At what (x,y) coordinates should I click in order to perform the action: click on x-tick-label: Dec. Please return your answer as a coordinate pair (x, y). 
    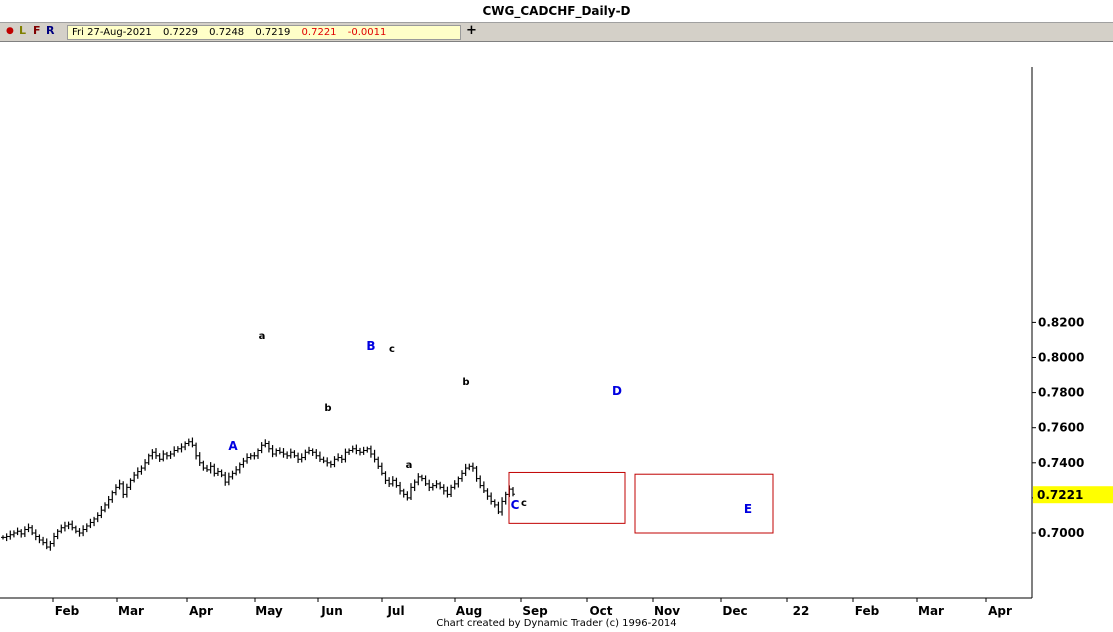
    Looking at the image, I should click on (734, 611).